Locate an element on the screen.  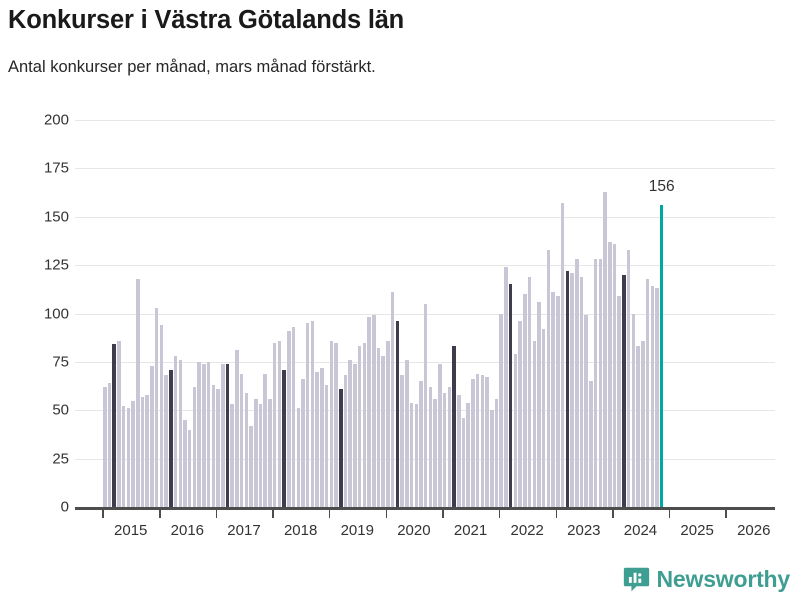
bar-latest is located at coordinates (661, 356).